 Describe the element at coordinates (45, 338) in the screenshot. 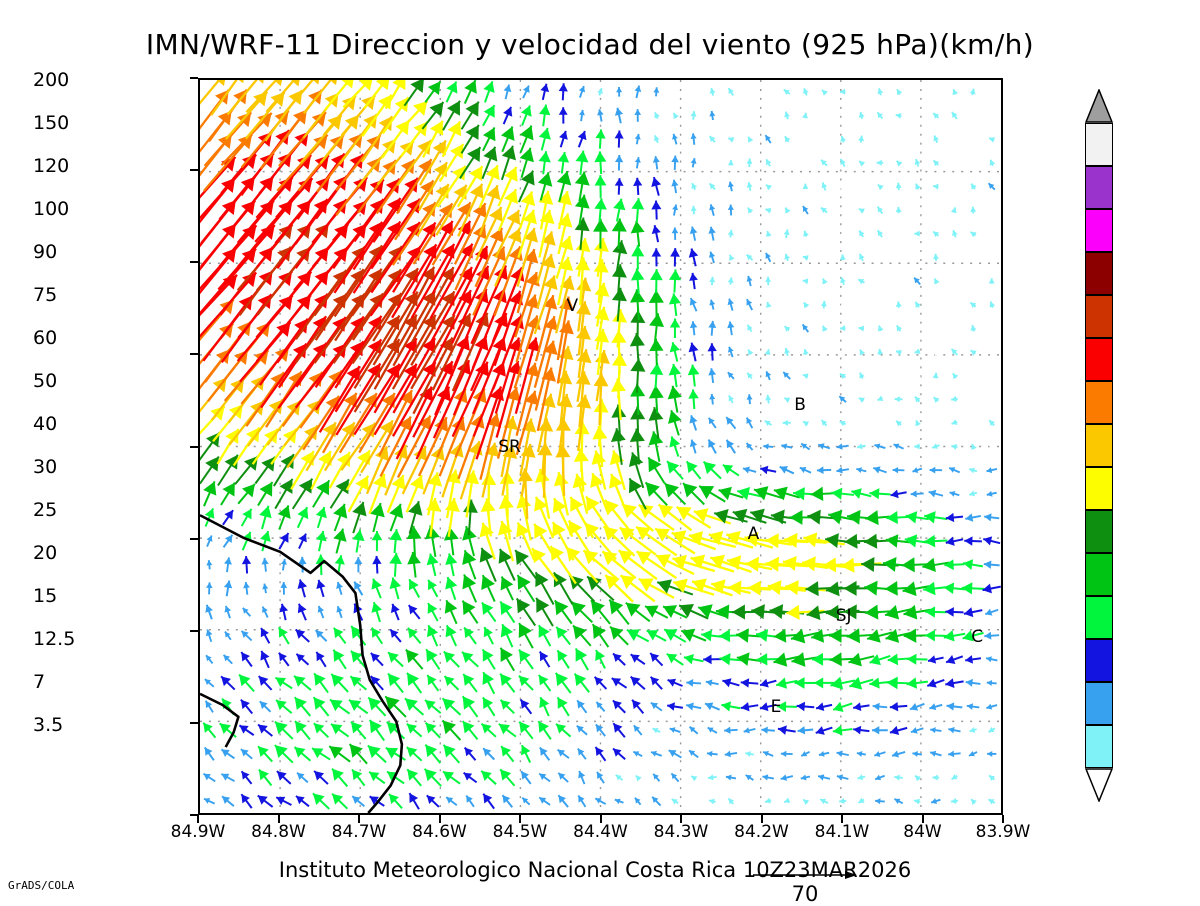

I see `colorbar-tick-label: 60` at that location.